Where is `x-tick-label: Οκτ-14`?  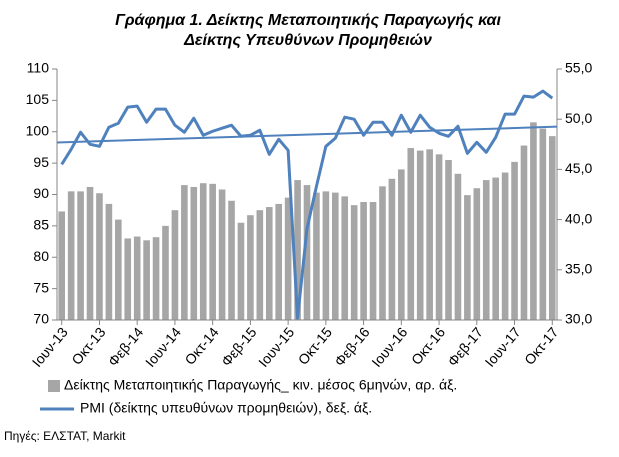 x-tick-label: Οκτ-14 is located at coordinates (201, 346).